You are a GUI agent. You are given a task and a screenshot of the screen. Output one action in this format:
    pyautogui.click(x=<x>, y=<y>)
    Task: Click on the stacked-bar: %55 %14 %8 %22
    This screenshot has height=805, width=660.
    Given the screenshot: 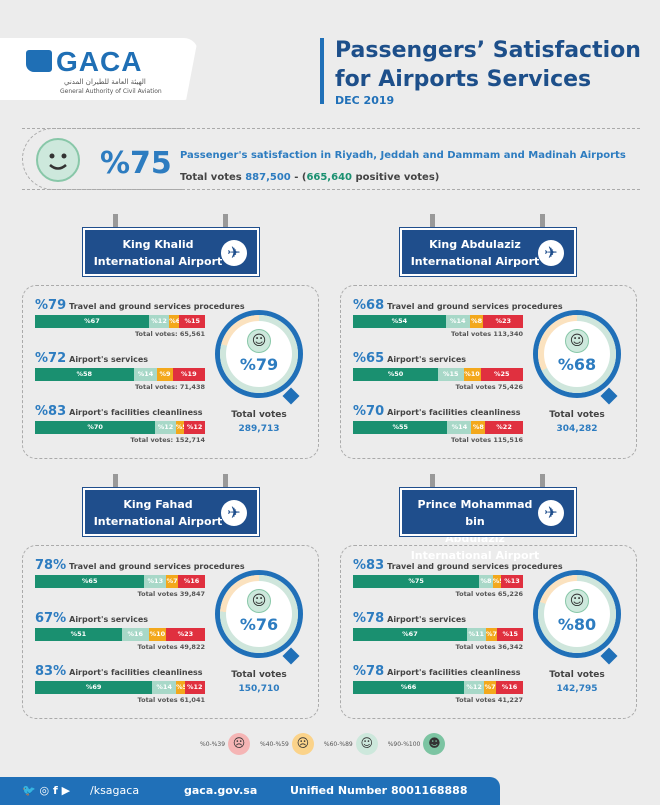 What is the action you would take?
    pyautogui.click(x=438, y=427)
    